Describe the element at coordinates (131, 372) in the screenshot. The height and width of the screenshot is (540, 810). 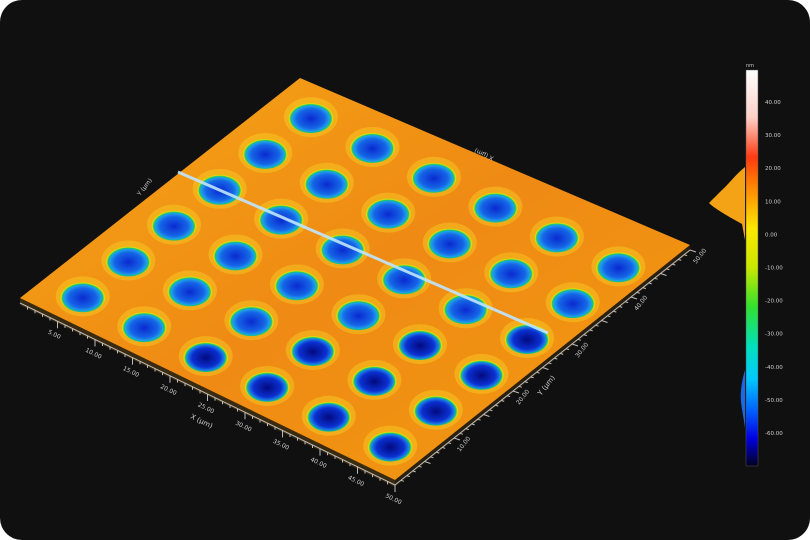
I see `x-tick-label: 15.00` at that location.